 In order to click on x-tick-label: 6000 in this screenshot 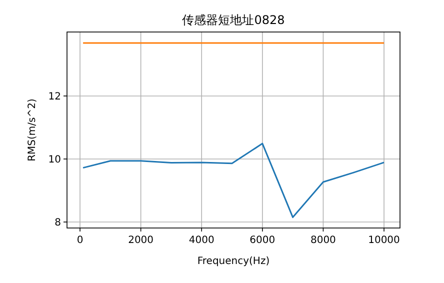, I will do `click(263, 240)`.